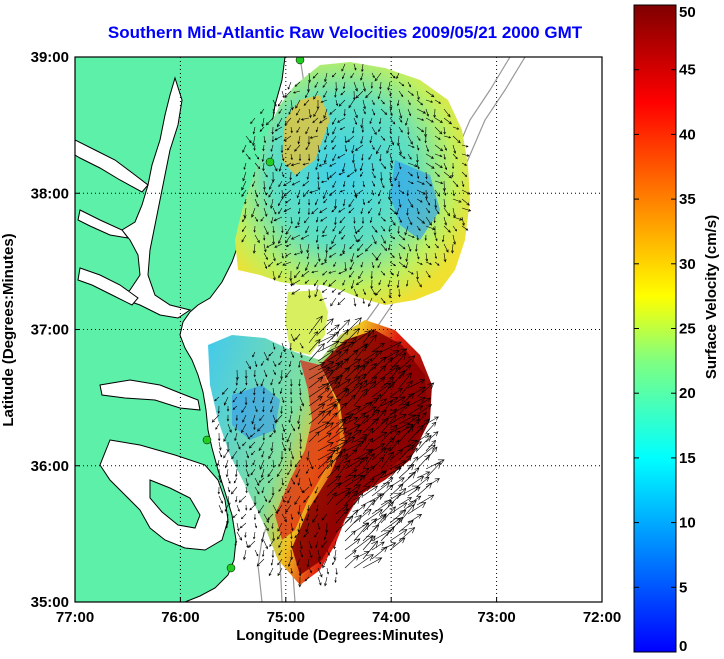 The width and height of the screenshot is (724, 659). I want to click on colorbar-tick-label: 45, so click(687, 70).